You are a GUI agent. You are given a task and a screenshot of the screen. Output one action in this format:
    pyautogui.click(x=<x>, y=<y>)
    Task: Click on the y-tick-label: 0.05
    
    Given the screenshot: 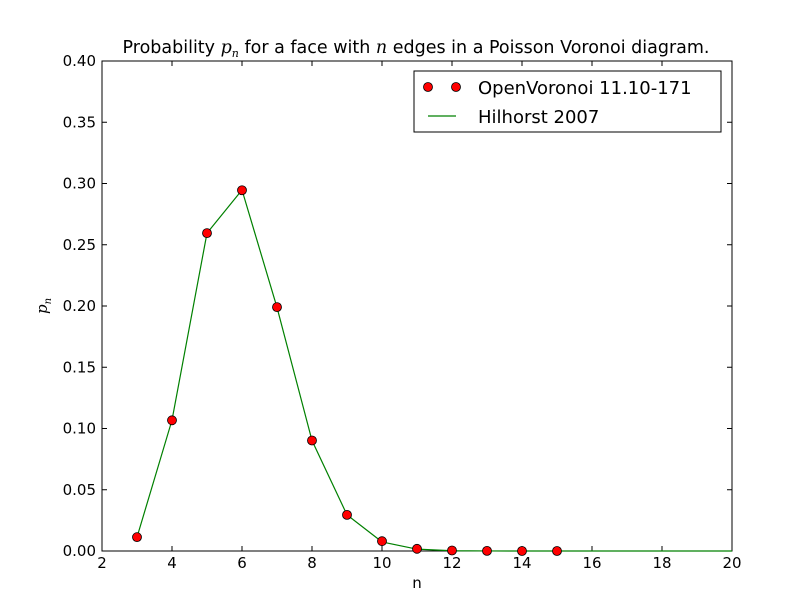 What is the action you would take?
    pyautogui.click(x=79, y=490)
    